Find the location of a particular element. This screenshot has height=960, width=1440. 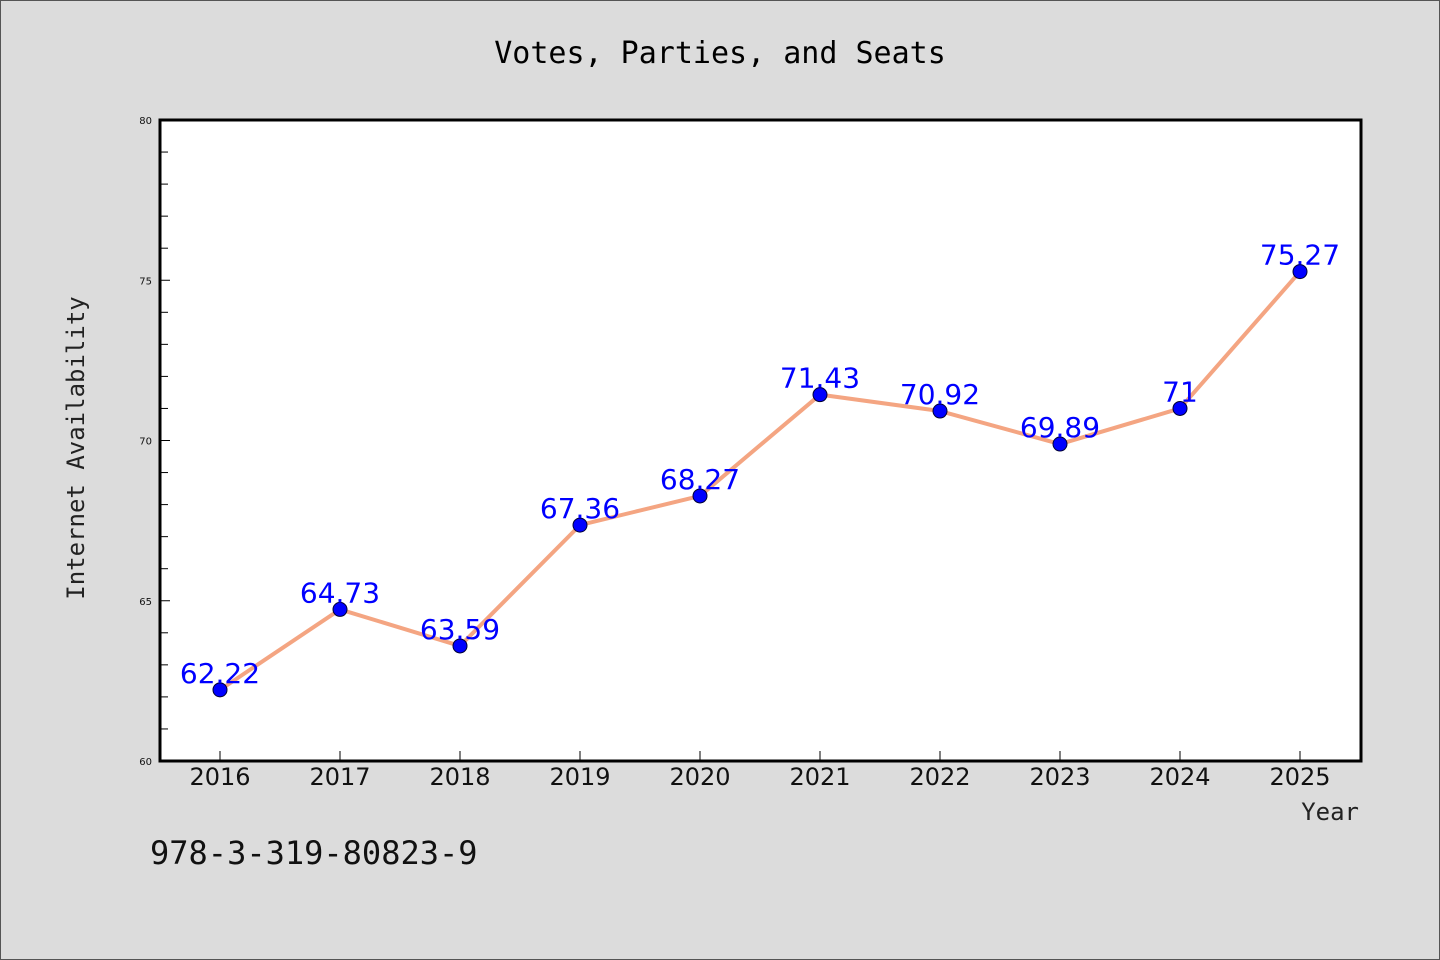

data-label: 64.73 is located at coordinates (340, 592).